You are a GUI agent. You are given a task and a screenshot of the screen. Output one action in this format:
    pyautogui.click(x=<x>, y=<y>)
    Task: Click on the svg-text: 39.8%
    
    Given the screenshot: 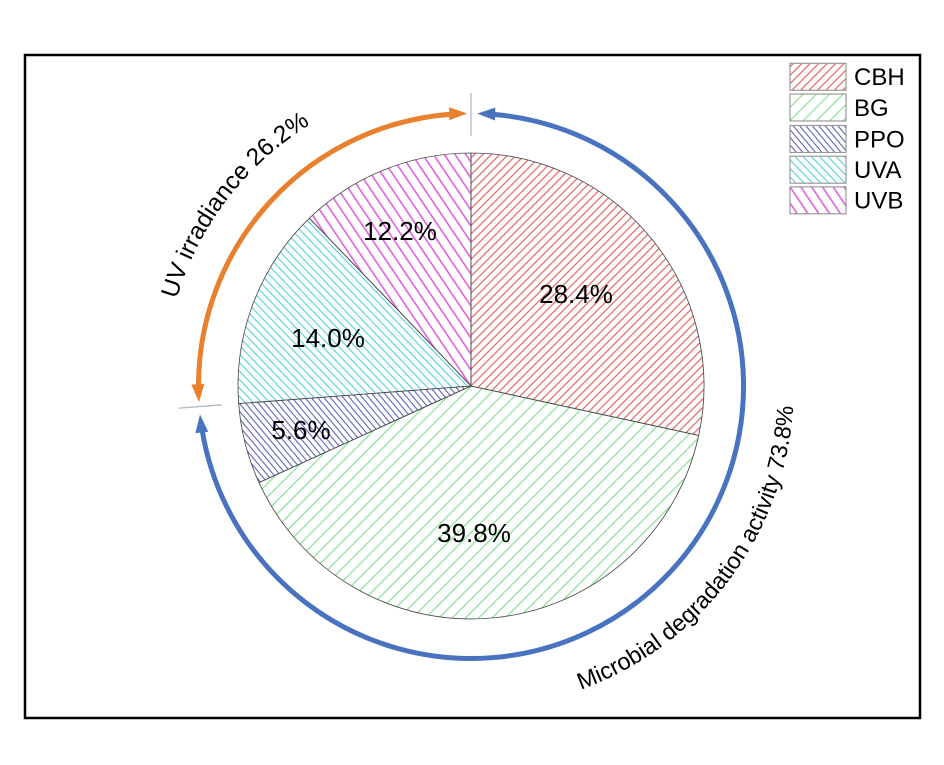 What is the action you would take?
    pyautogui.click(x=474, y=533)
    